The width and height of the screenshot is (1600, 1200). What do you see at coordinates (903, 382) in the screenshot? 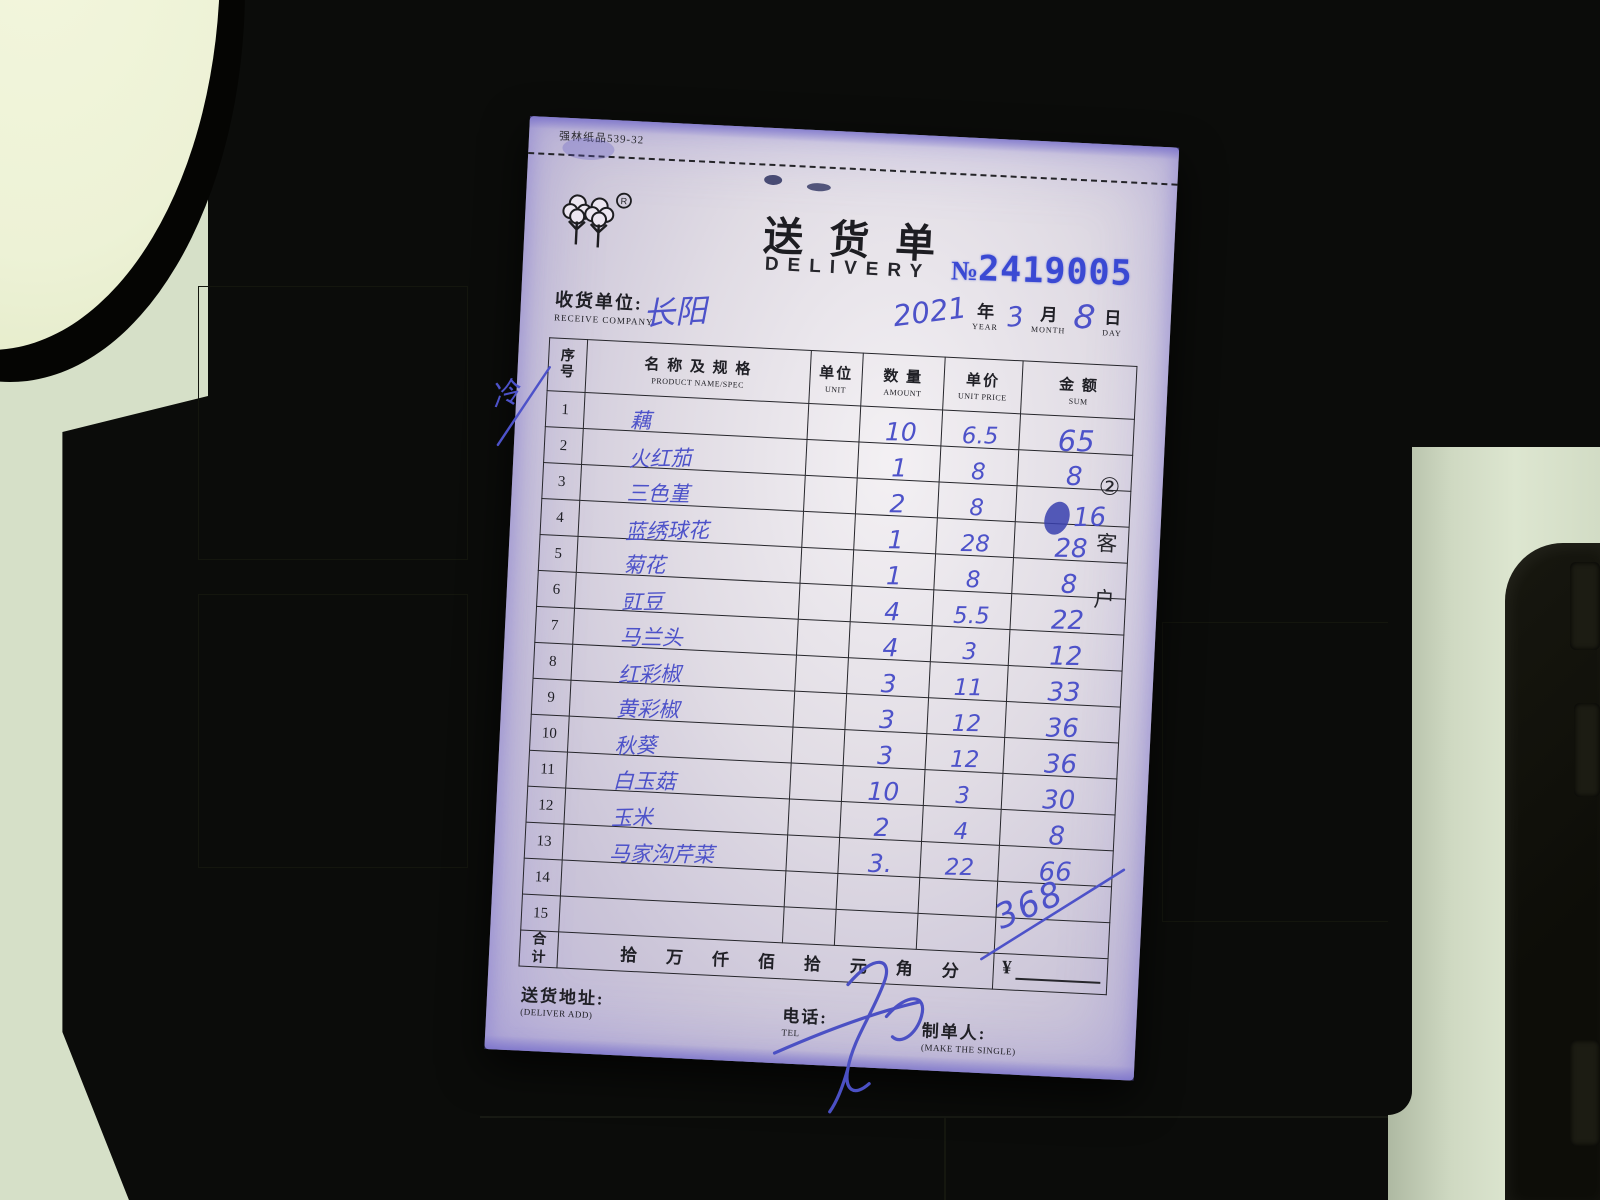
I see `header-amount: 数 量 AMOUNT` at bounding box center [903, 382].